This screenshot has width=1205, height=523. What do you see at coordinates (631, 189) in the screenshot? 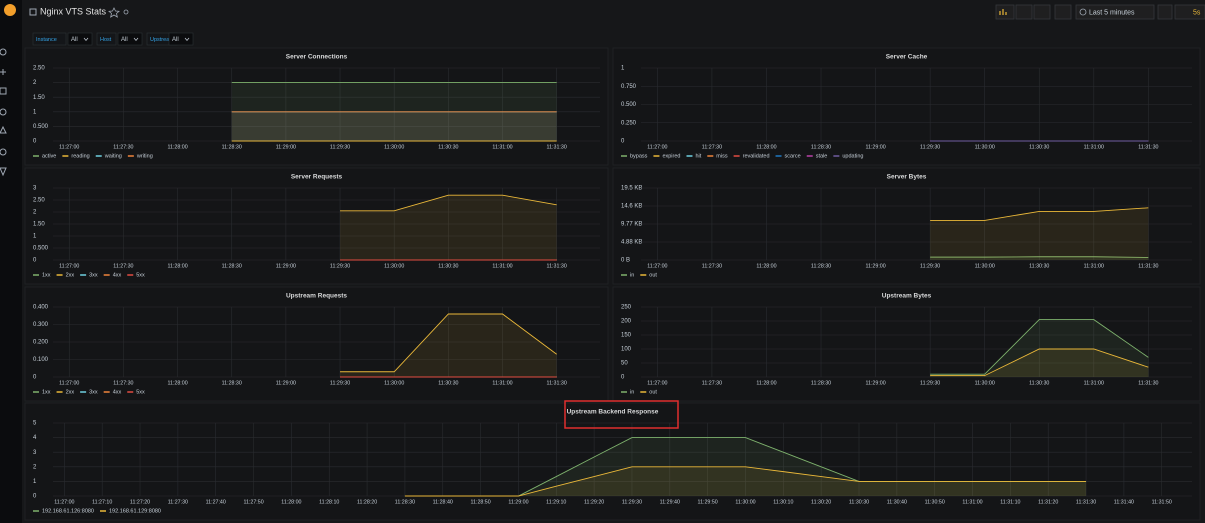
I see `y-tick-label: 19.5 KB` at bounding box center [631, 189].